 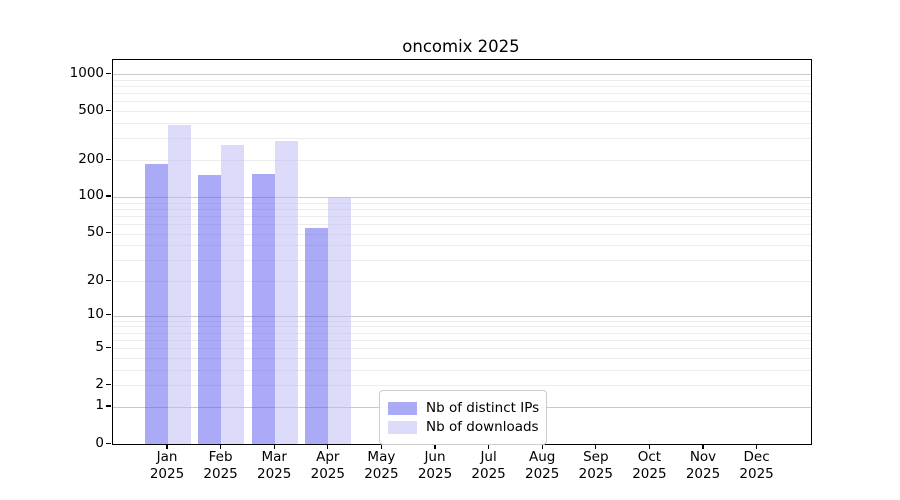 I want to click on y-tick-label-1: 1, so click(x=99, y=405).